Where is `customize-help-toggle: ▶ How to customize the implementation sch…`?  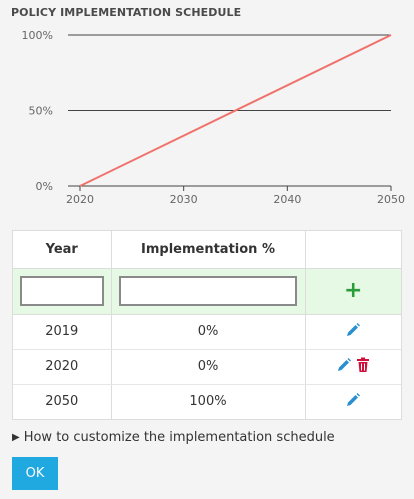
customize-help-toggle: ▶ How to customize the implementation sch… is located at coordinates (173, 437).